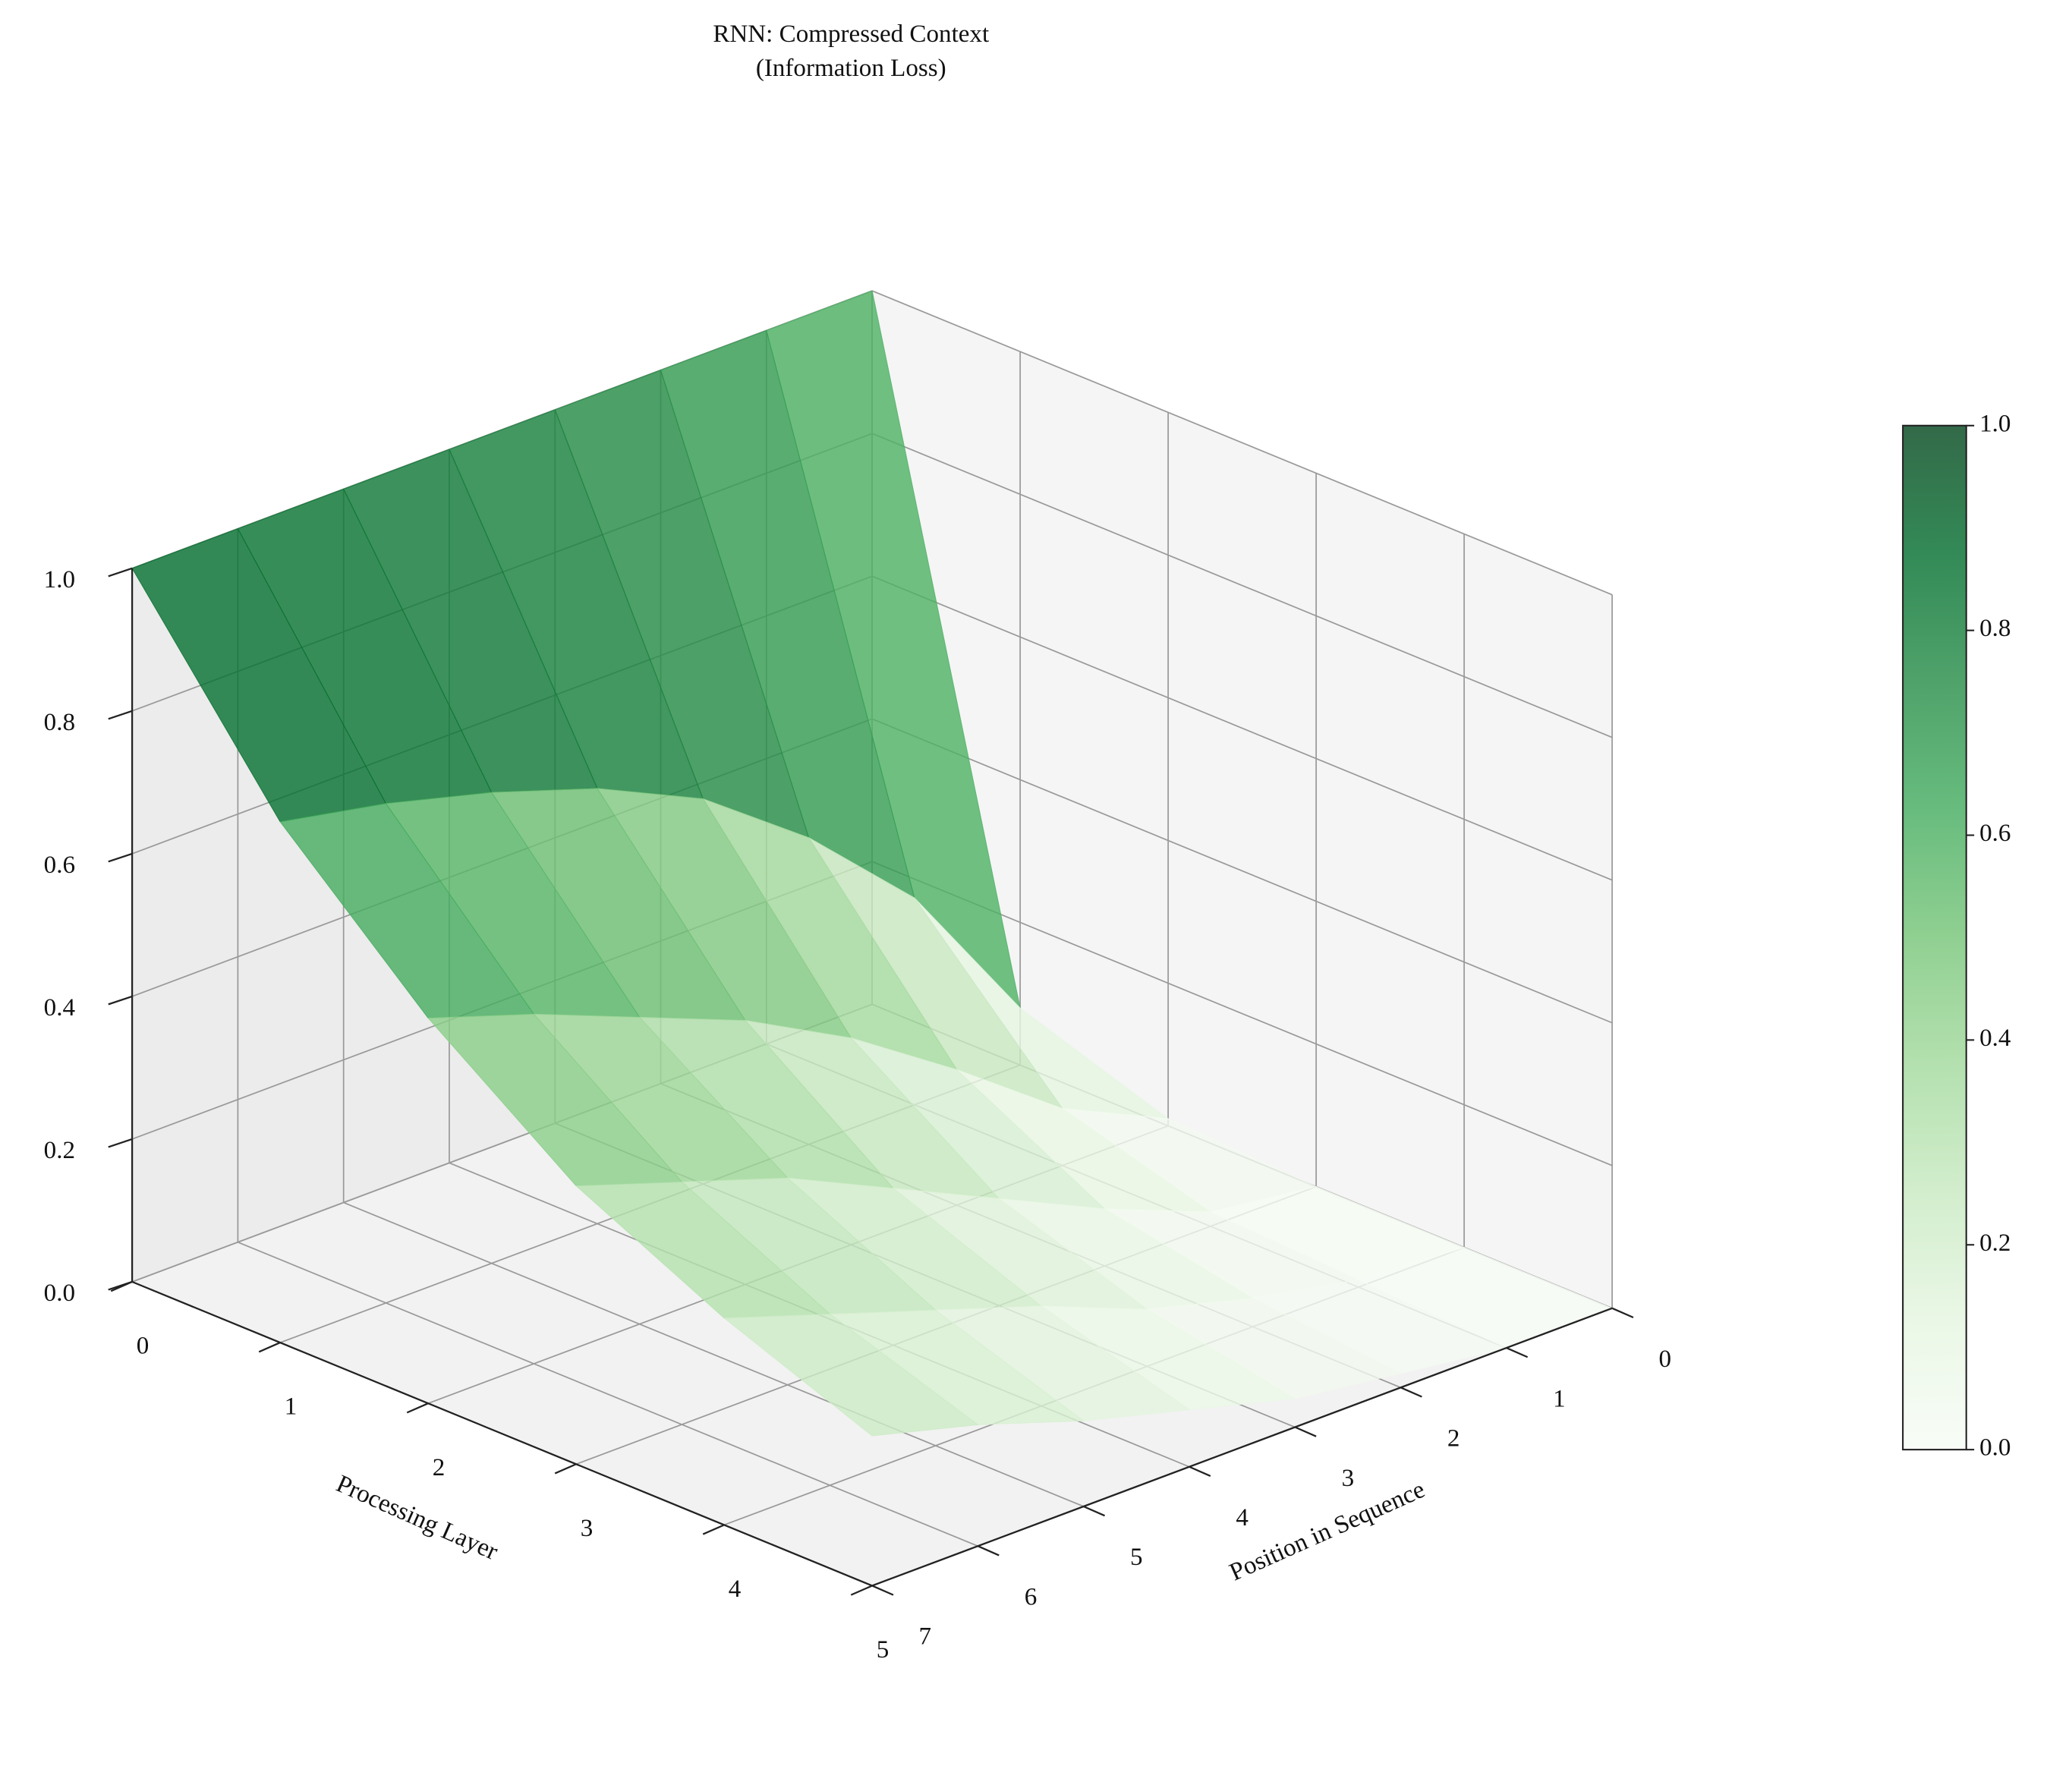  Describe the element at coordinates (1934, 937) in the screenshot. I see `colorbar` at that location.